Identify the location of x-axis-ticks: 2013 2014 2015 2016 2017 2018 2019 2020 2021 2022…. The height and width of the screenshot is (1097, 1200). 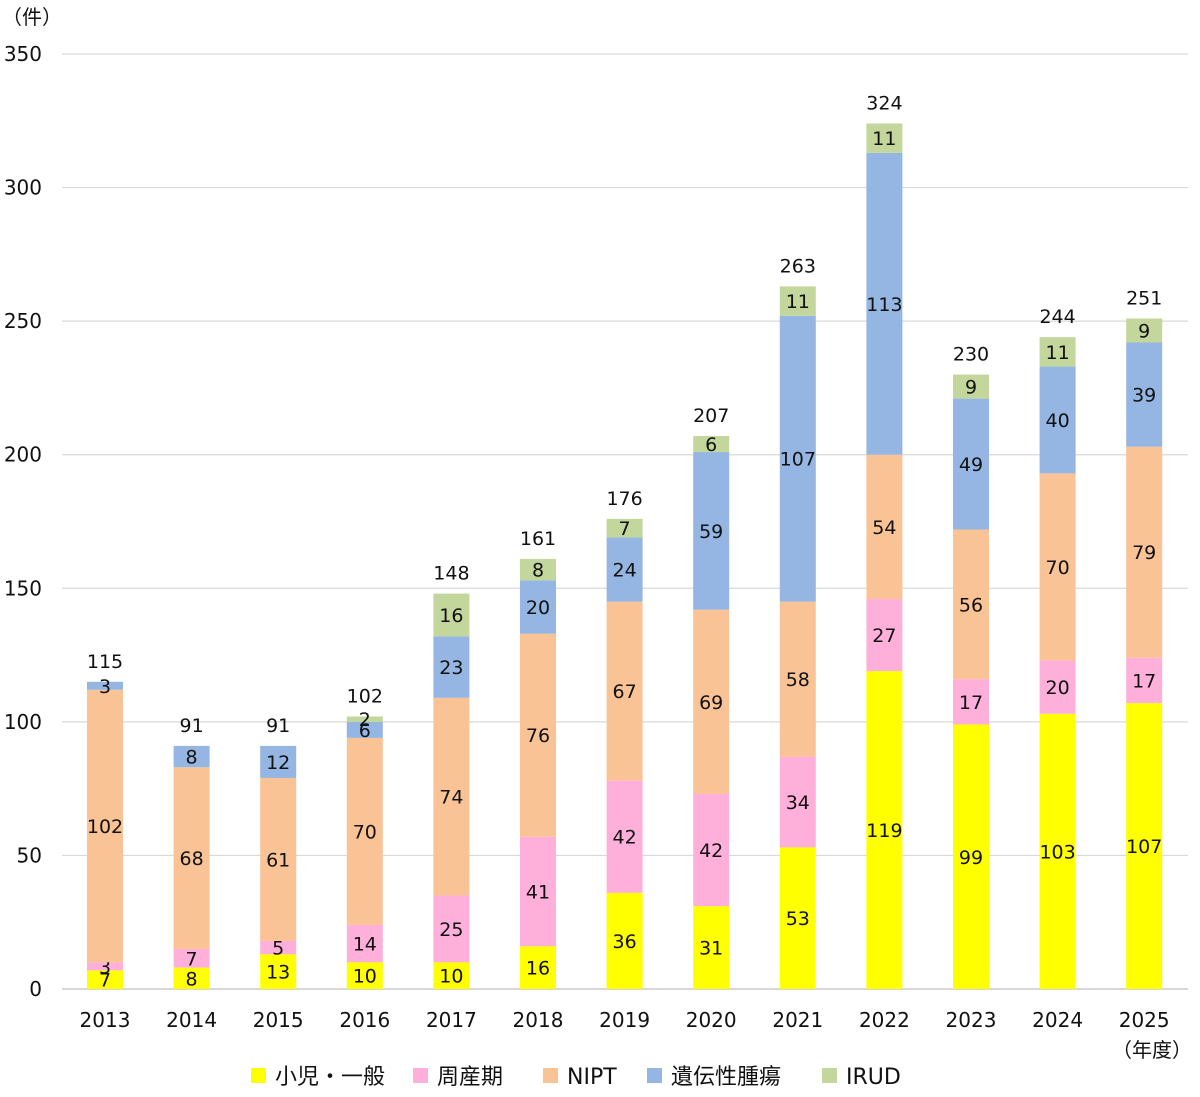
(625, 1020).